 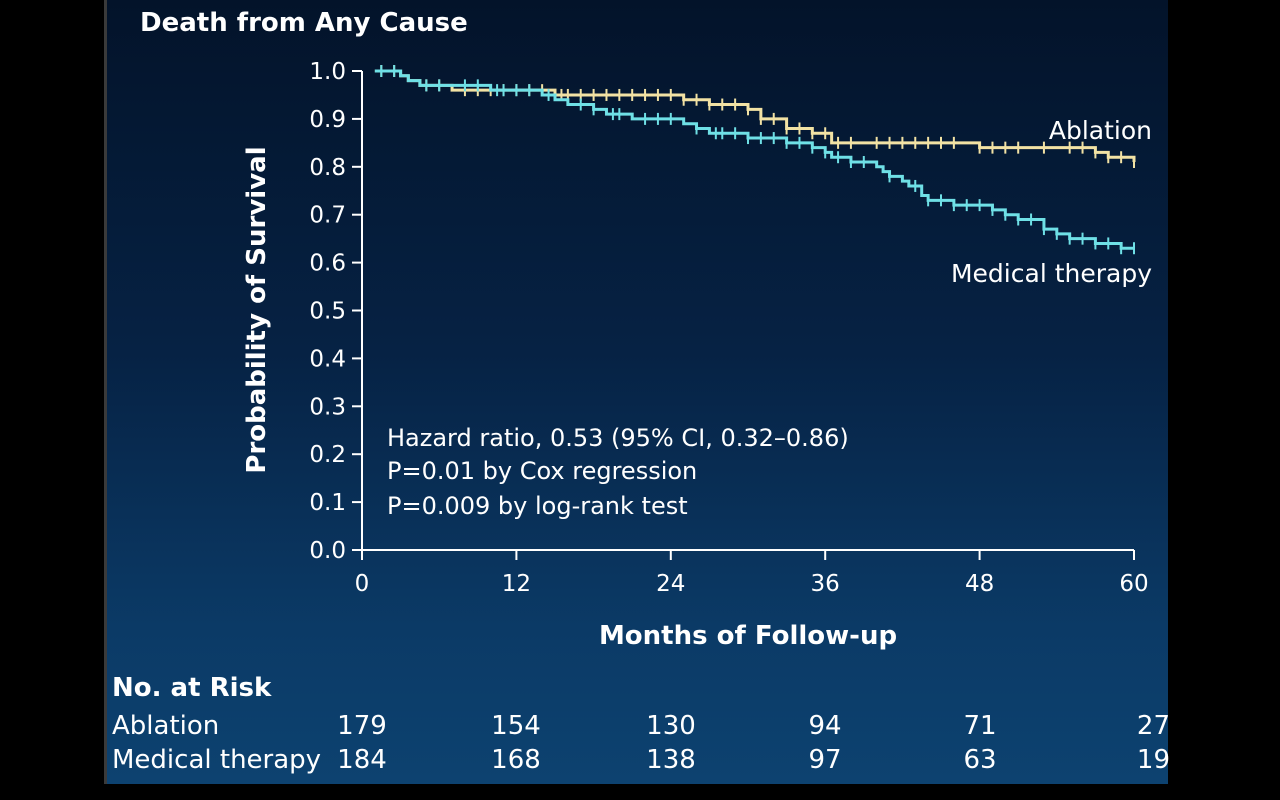 What do you see at coordinates (670, 584) in the screenshot?
I see `x-tick-label: 24` at bounding box center [670, 584].